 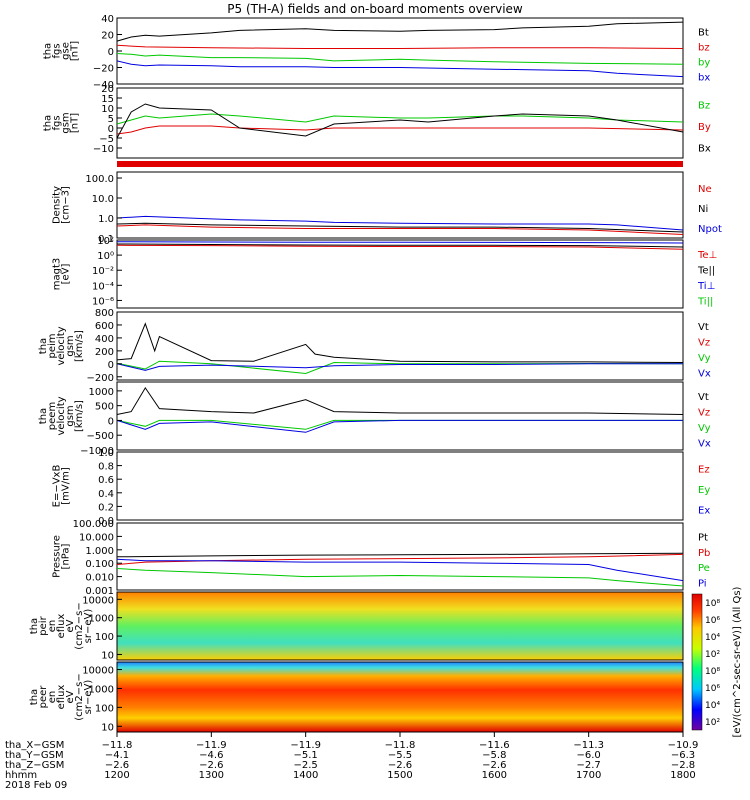 I want to click on x-row-label: hhmm, so click(x=21, y=775).